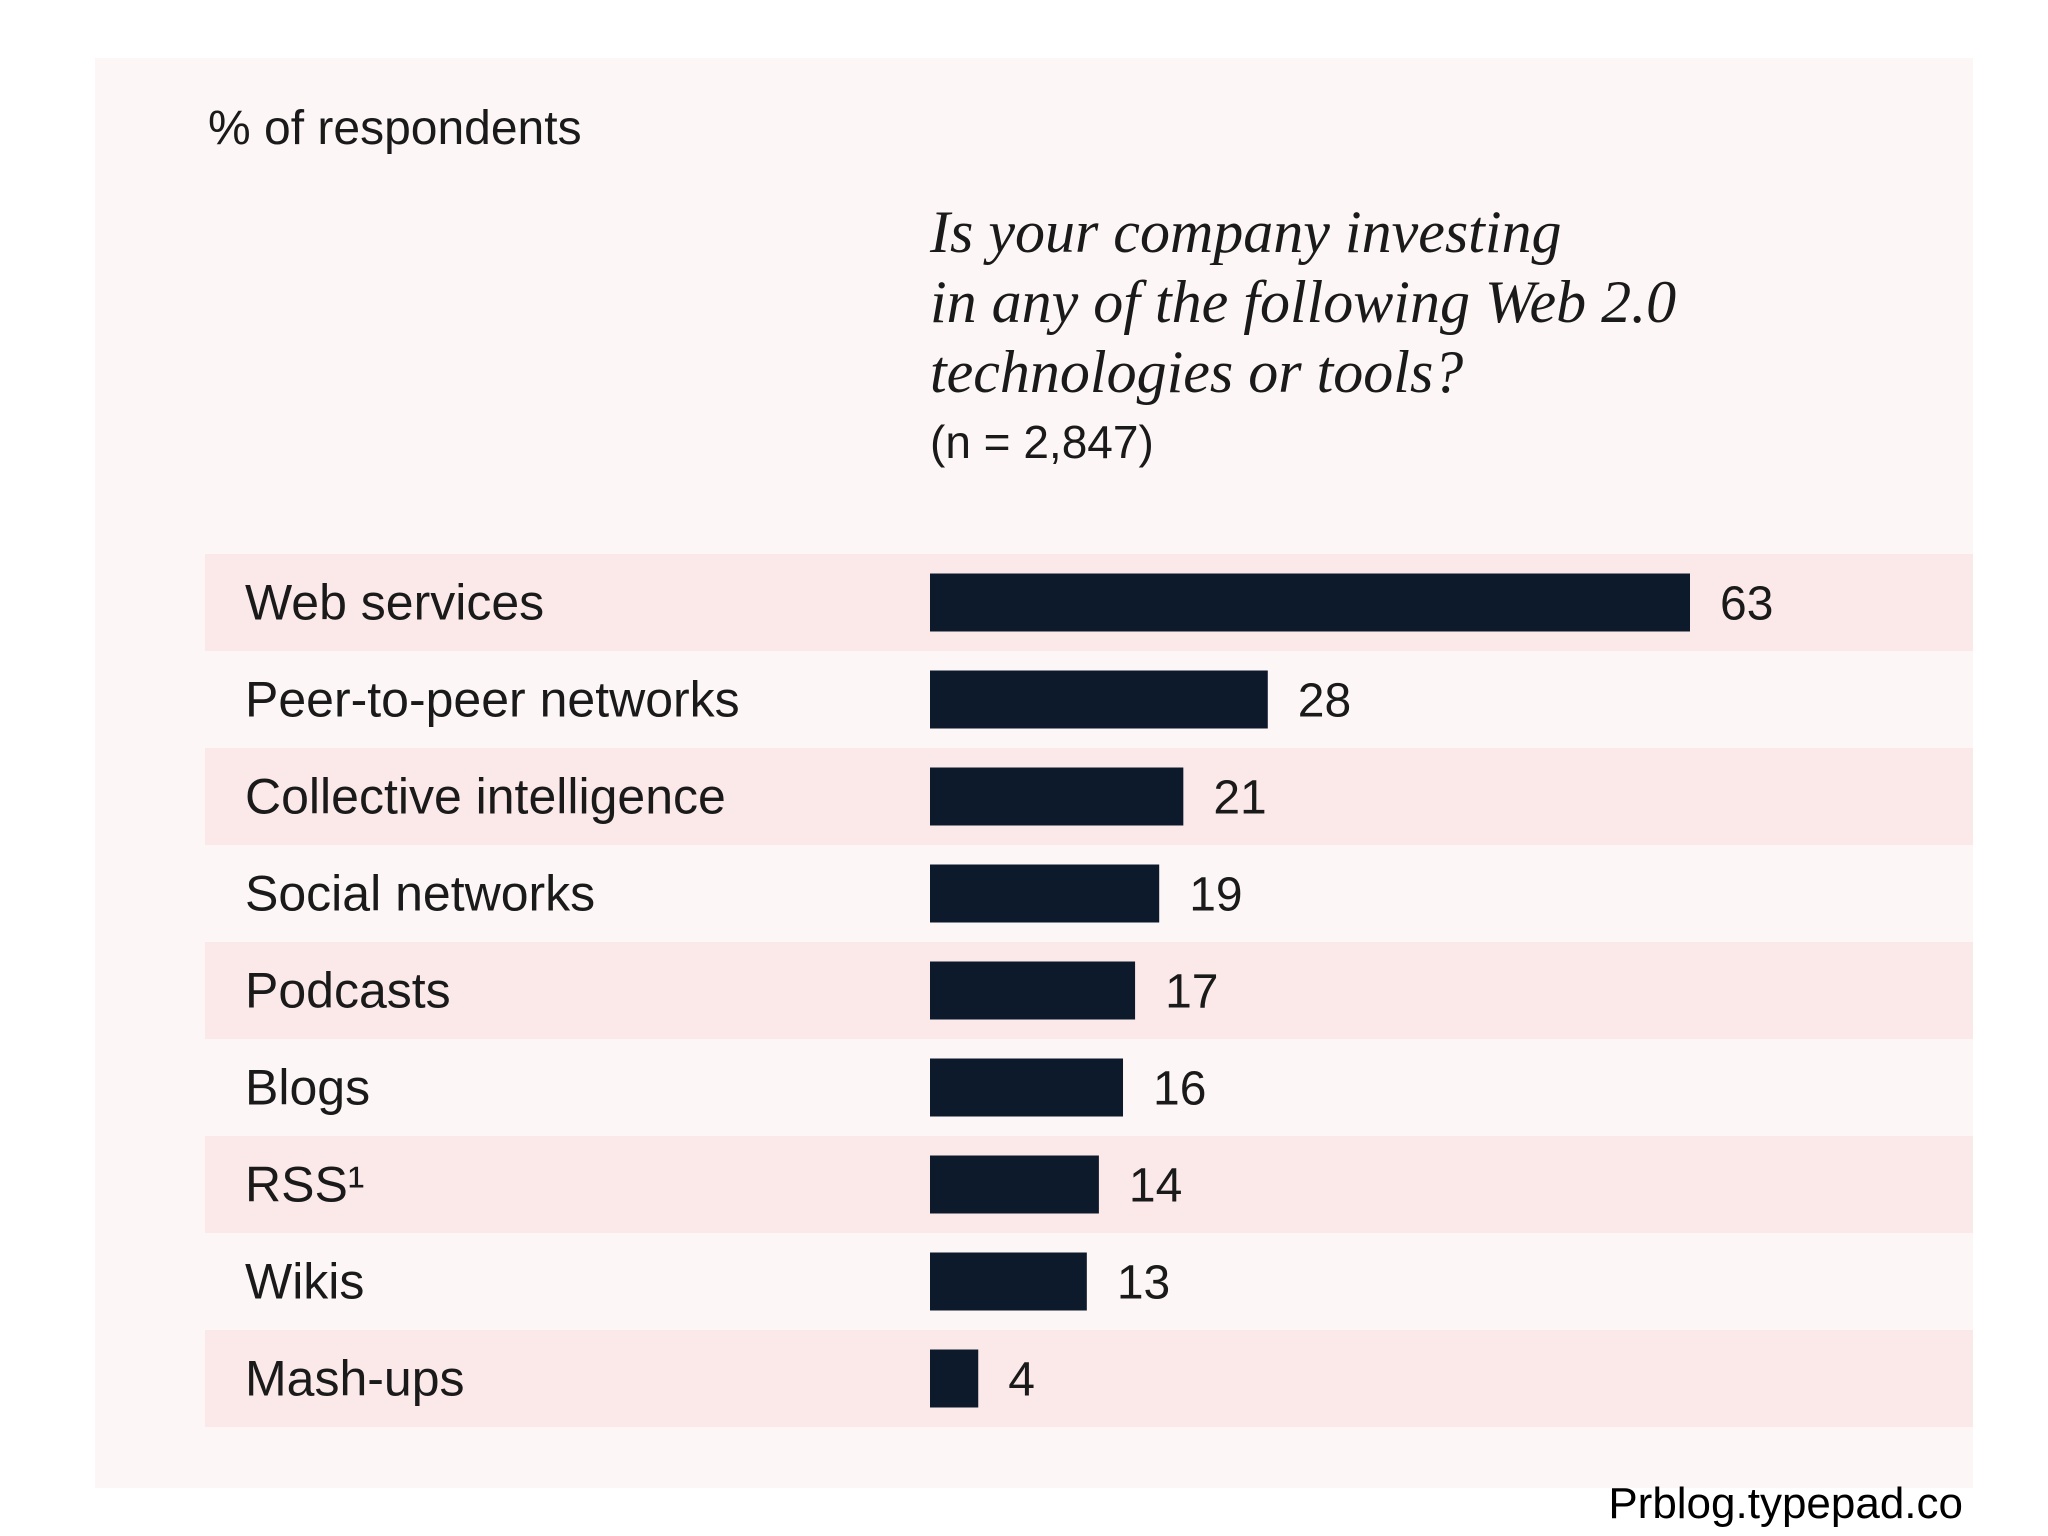  I want to click on value-label: 4, so click(1021, 1380).